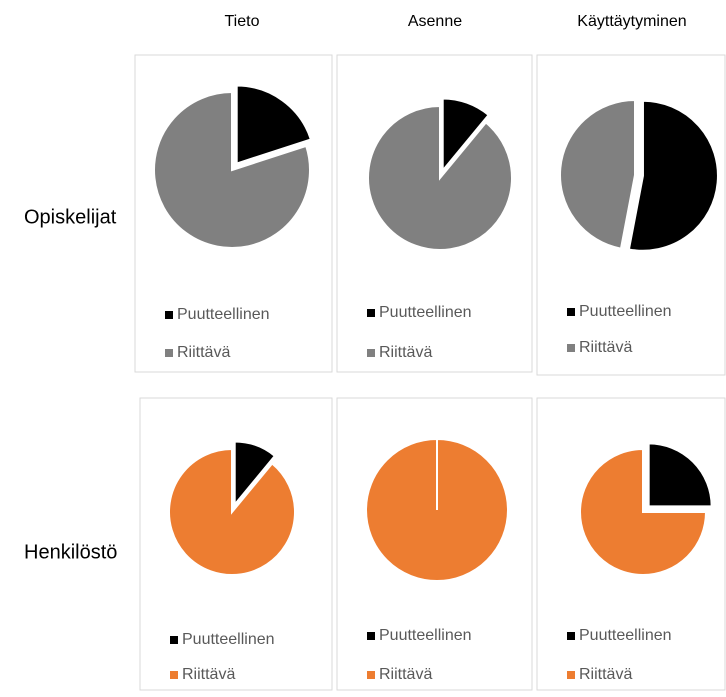  Describe the element at coordinates (242, 21) in the screenshot. I see `column-header: Tieto` at that location.